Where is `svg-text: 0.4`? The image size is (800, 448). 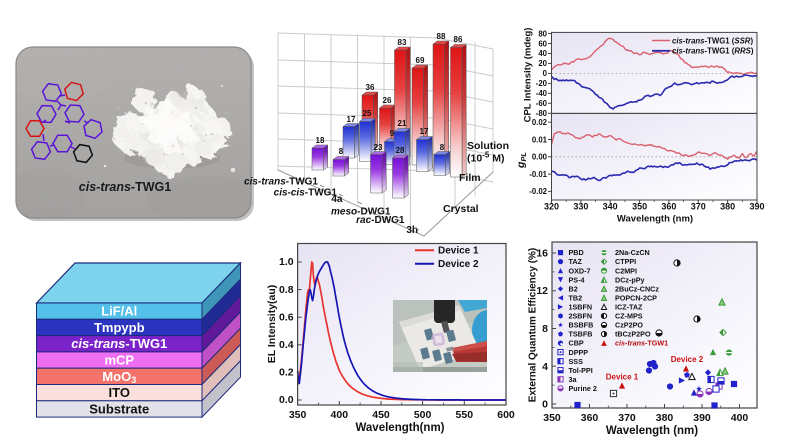
svg-text: 0.4 is located at coordinates (286, 345).